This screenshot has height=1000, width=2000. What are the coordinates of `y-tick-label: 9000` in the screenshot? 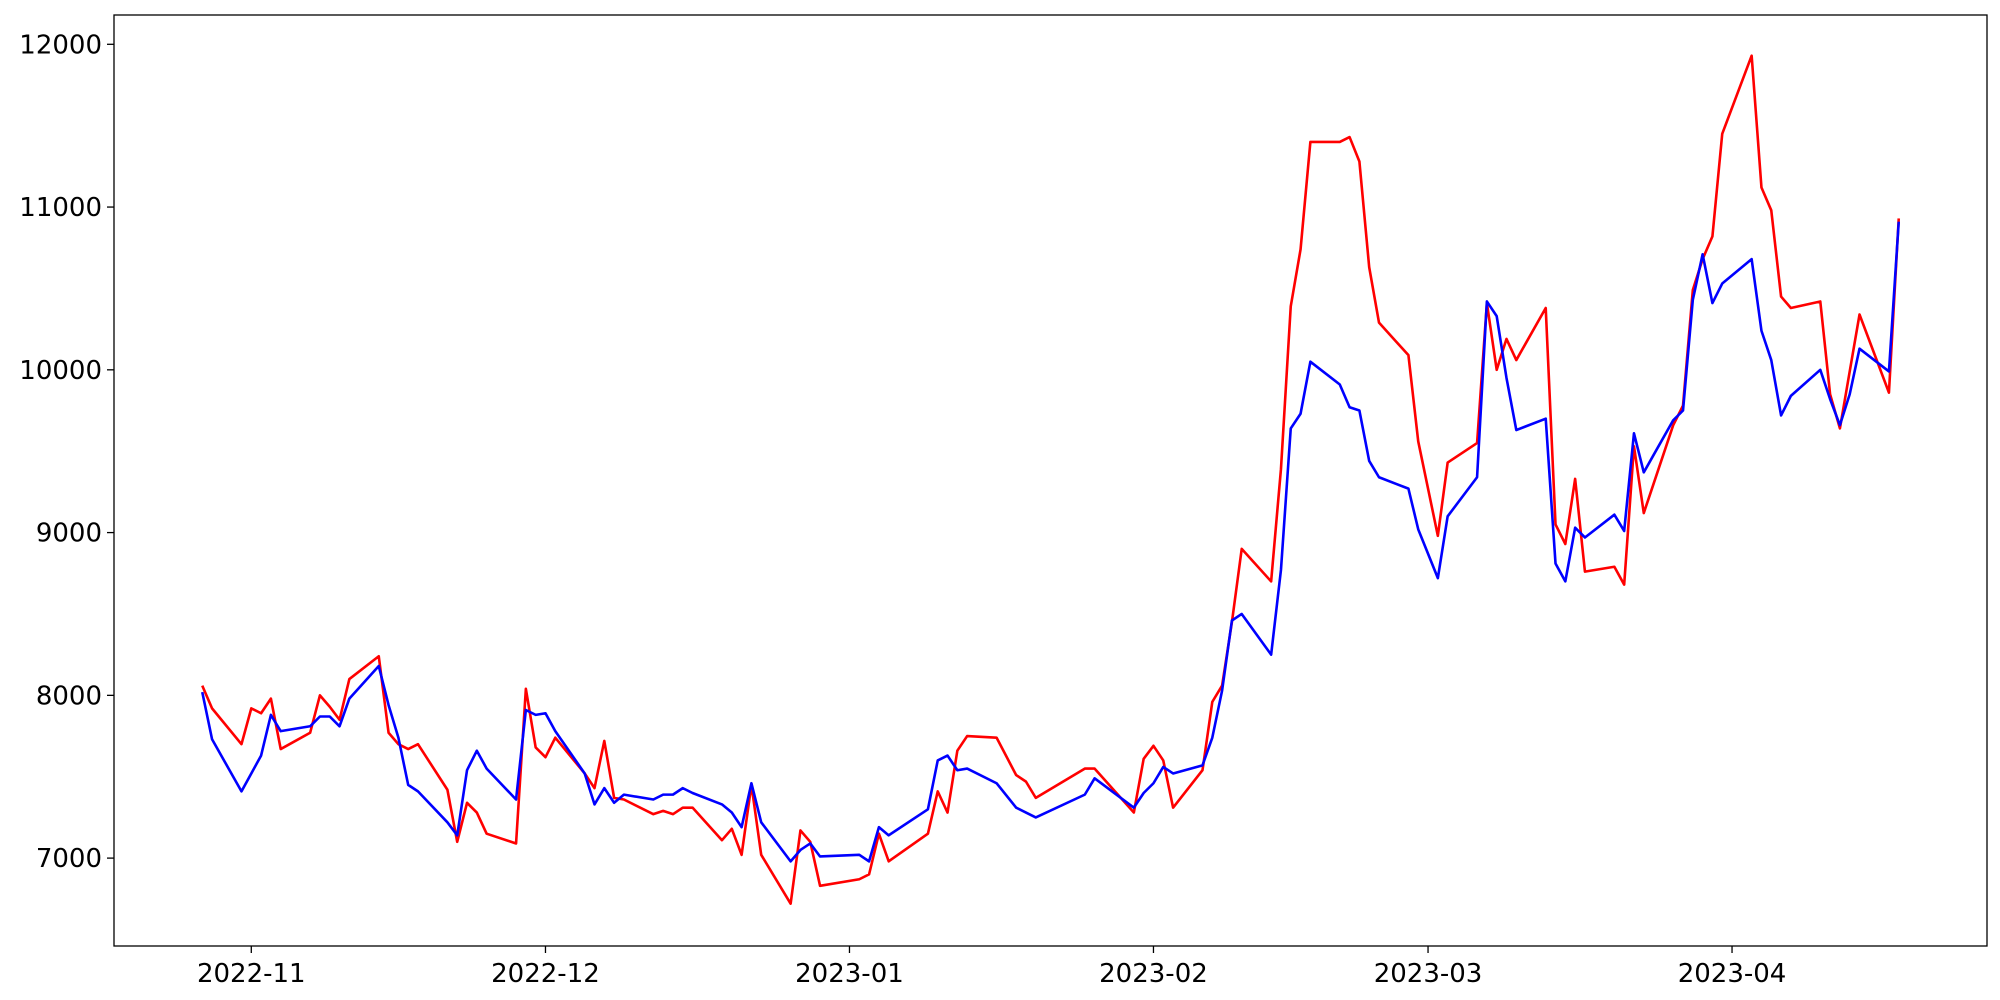 It's located at (69, 534).